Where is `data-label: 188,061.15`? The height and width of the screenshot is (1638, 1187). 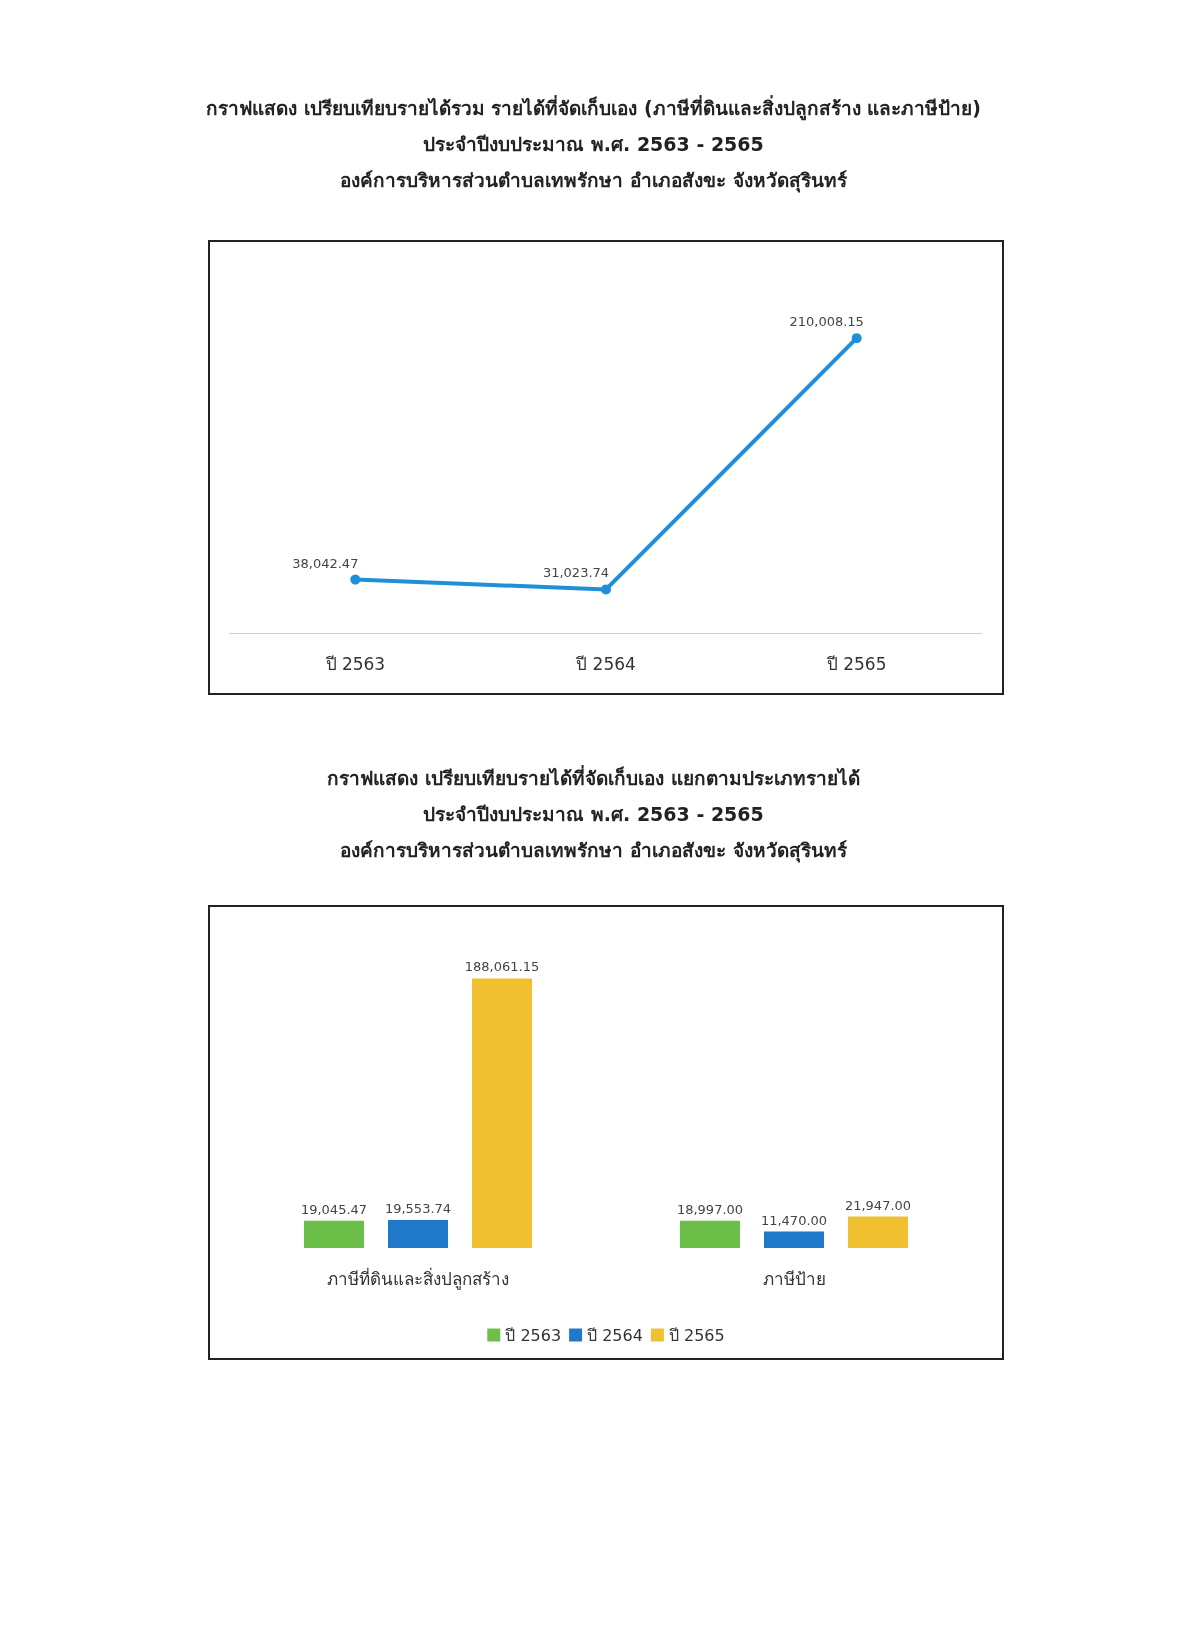
data-label: 188,061.15 is located at coordinates (502, 967).